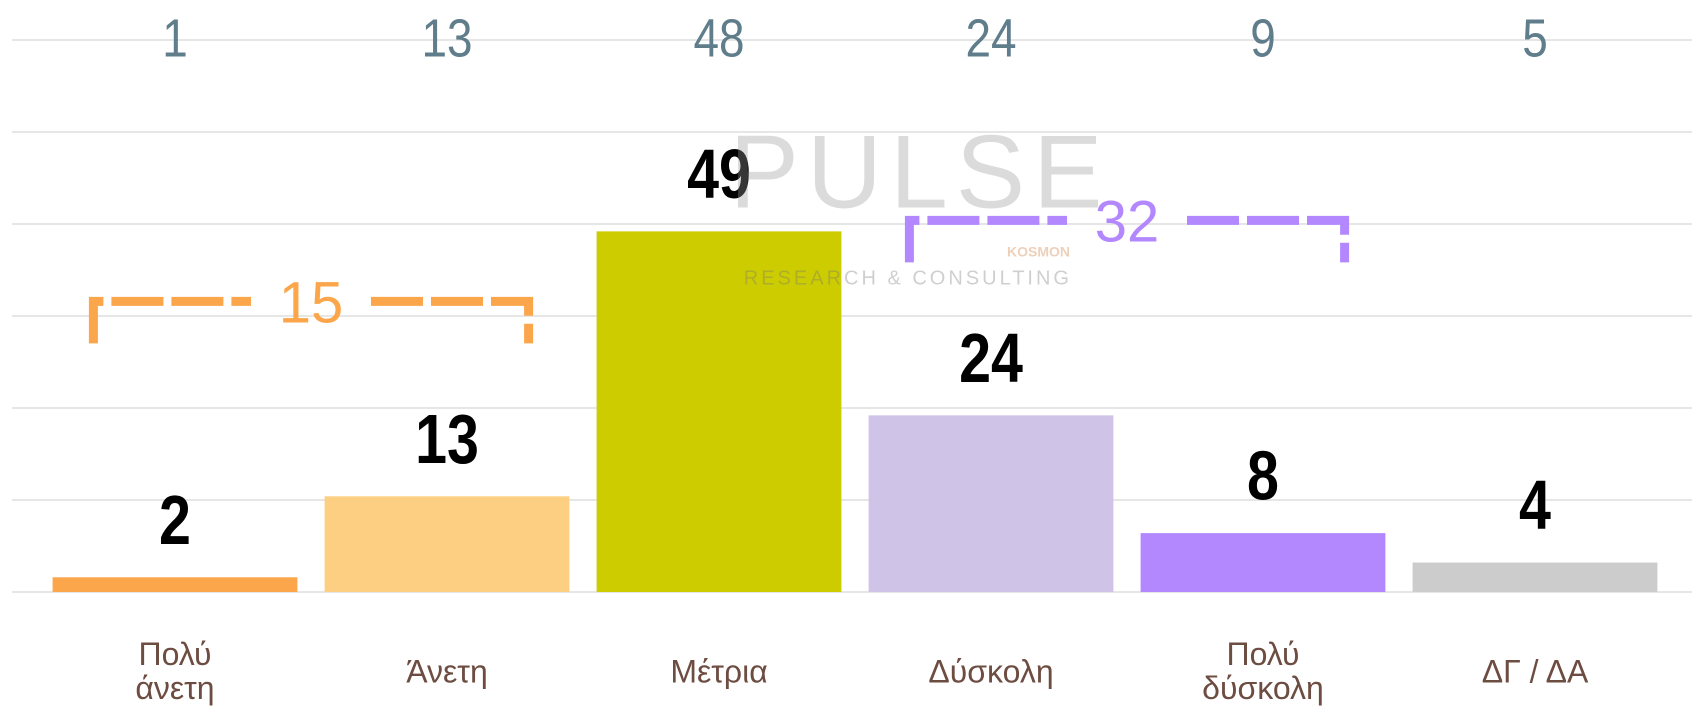 This screenshot has width=1692, height=722. Describe the element at coordinates (1535, 671) in the screenshot. I see `x-tick-label: ΔΓ / ΔΑ` at that location.